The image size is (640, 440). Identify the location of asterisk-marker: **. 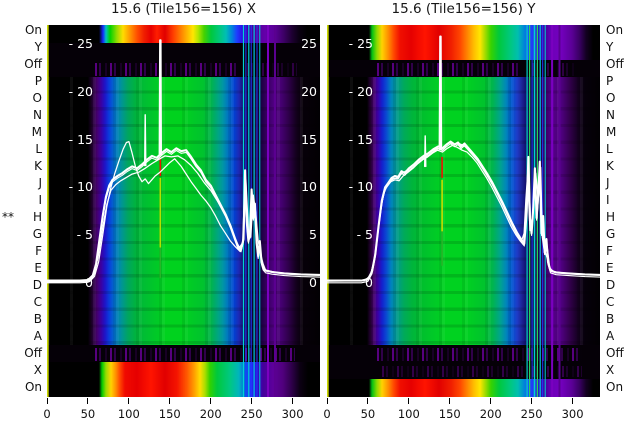
(8, 217).